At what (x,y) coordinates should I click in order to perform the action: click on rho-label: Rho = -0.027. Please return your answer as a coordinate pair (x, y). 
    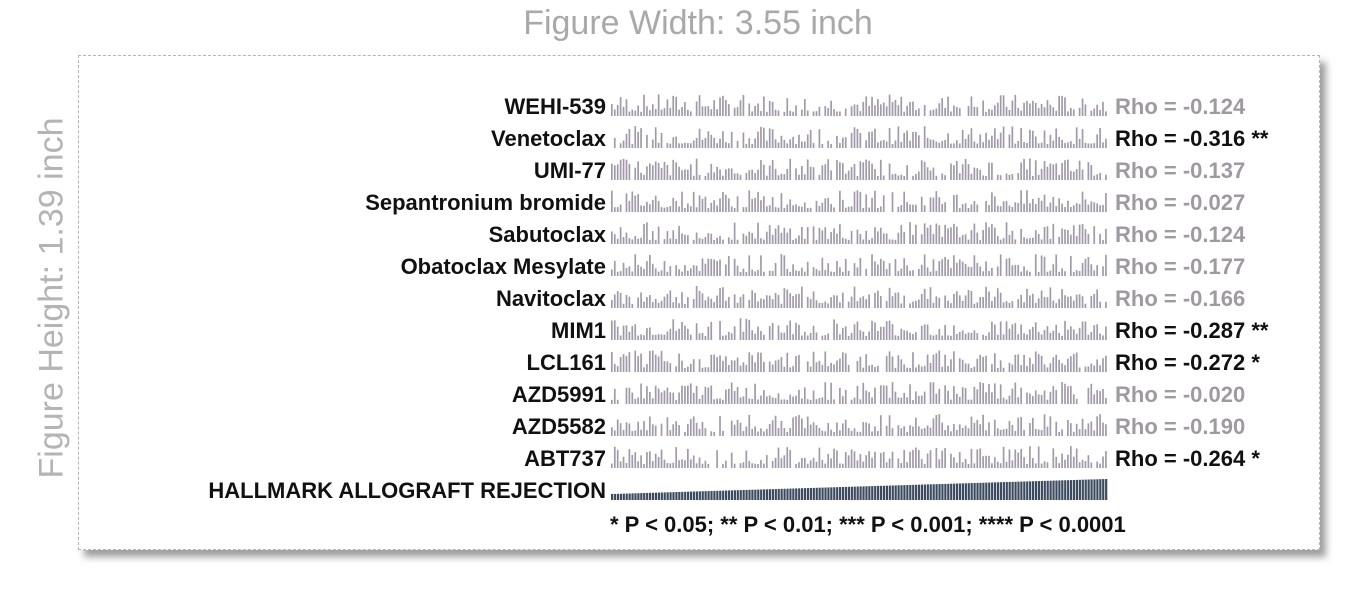
    Looking at the image, I should click on (1180, 202).